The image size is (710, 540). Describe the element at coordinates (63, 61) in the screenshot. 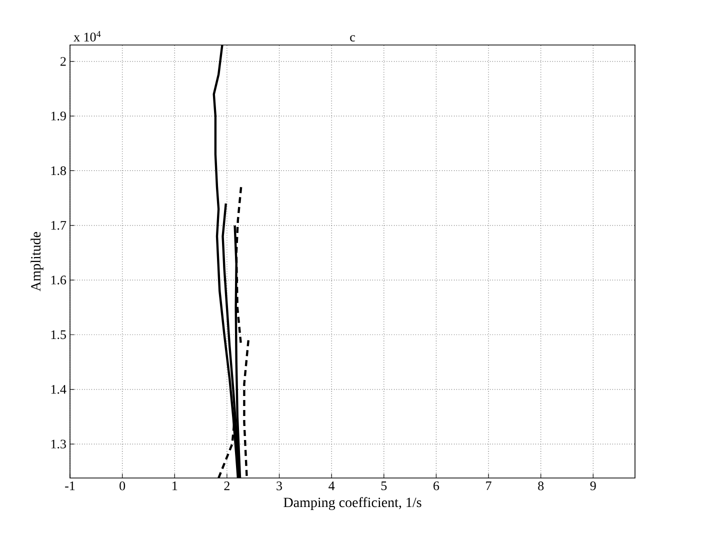

I see `y-tick-label: 2` at that location.